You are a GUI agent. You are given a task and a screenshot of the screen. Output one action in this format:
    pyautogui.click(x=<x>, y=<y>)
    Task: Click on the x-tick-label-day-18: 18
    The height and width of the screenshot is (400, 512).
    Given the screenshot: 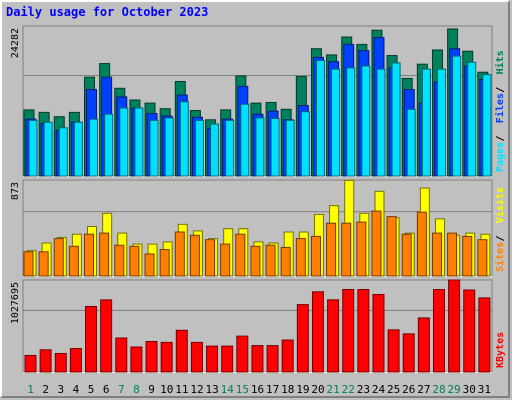 What is the action you would take?
    pyautogui.click(x=287, y=389)
    